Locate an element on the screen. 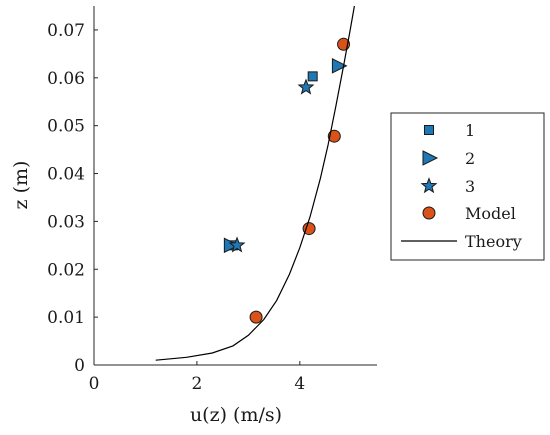  y-tick-label: 0 is located at coordinates (79, 366).